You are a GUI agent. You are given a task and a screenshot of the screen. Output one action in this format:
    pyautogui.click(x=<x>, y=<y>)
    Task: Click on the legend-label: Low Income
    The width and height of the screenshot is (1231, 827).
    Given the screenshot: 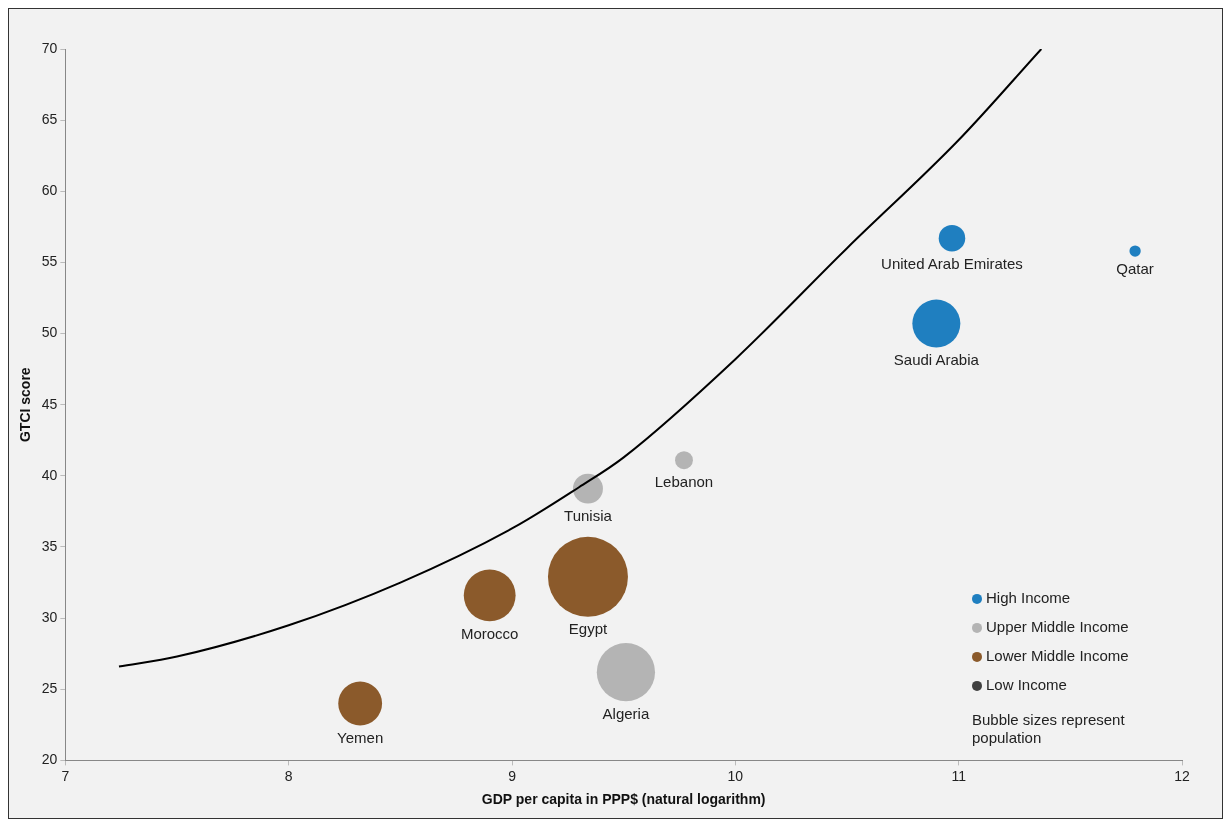 What is the action you would take?
    pyautogui.click(x=1026, y=685)
    